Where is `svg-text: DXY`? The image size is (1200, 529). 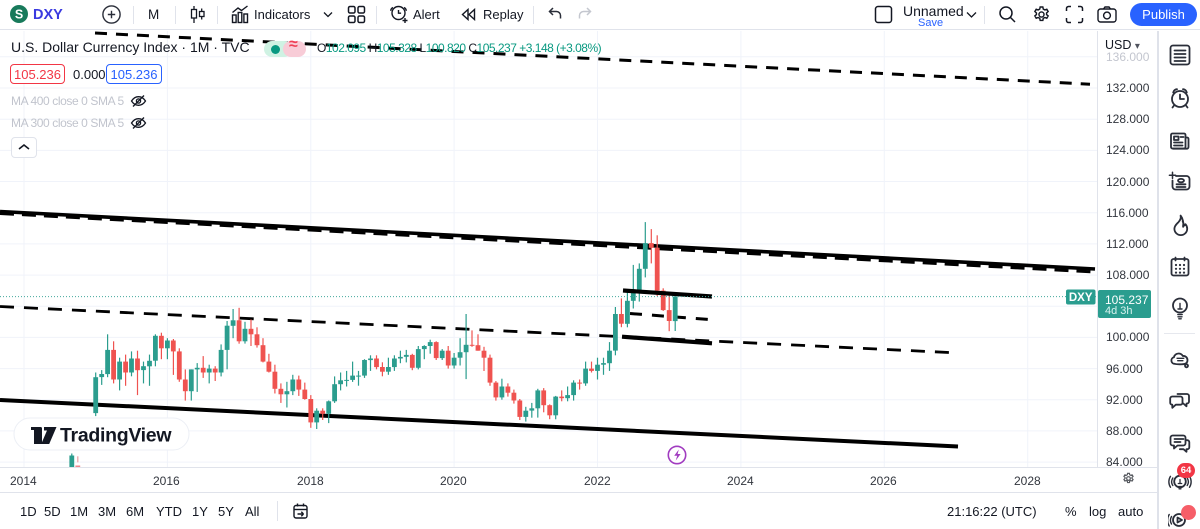 svg-text: DXY is located at coordinates (1081, 298).